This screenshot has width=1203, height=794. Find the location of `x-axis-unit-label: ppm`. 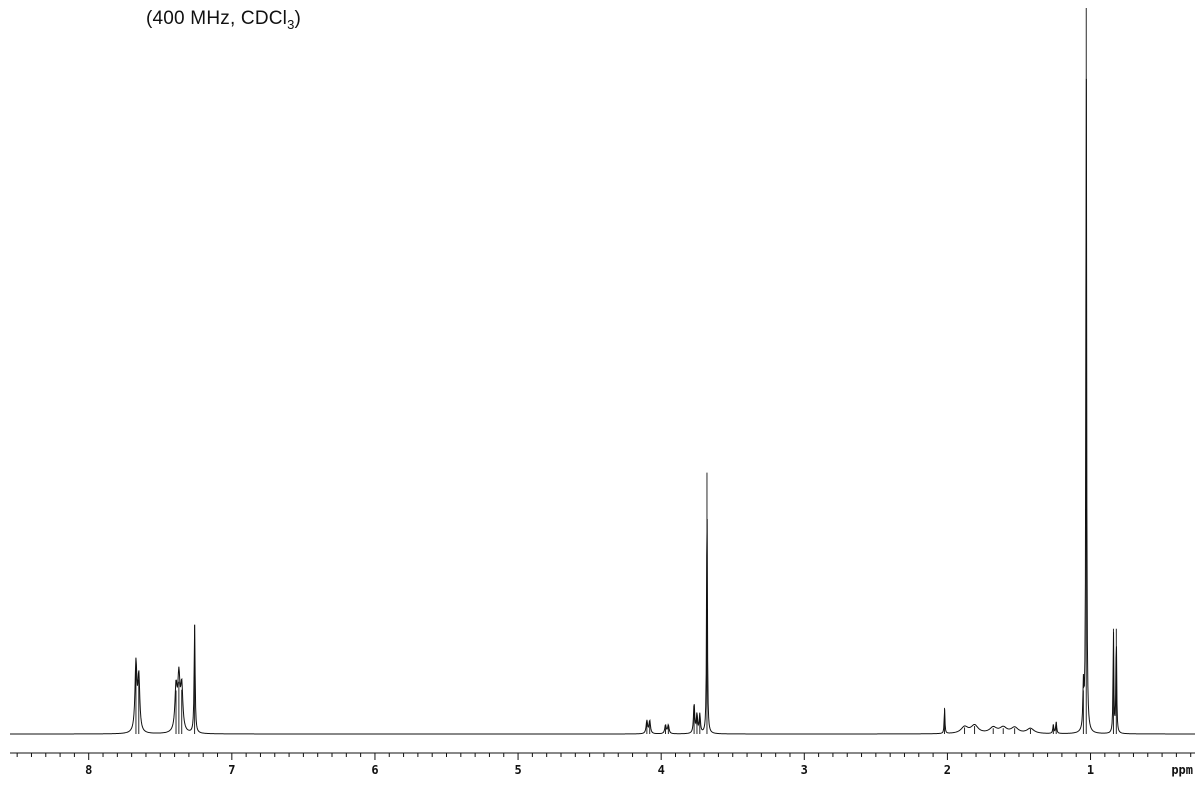

x-axis-unit-label: ppm is located at coordinates (1182, 770).